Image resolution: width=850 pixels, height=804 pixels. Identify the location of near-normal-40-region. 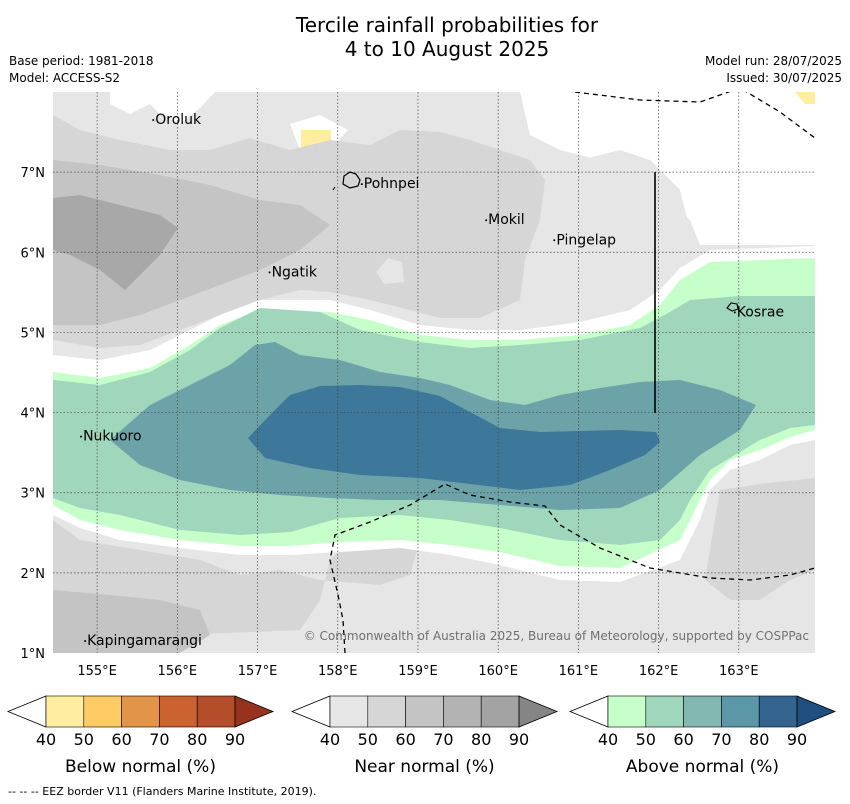
(635, 192).